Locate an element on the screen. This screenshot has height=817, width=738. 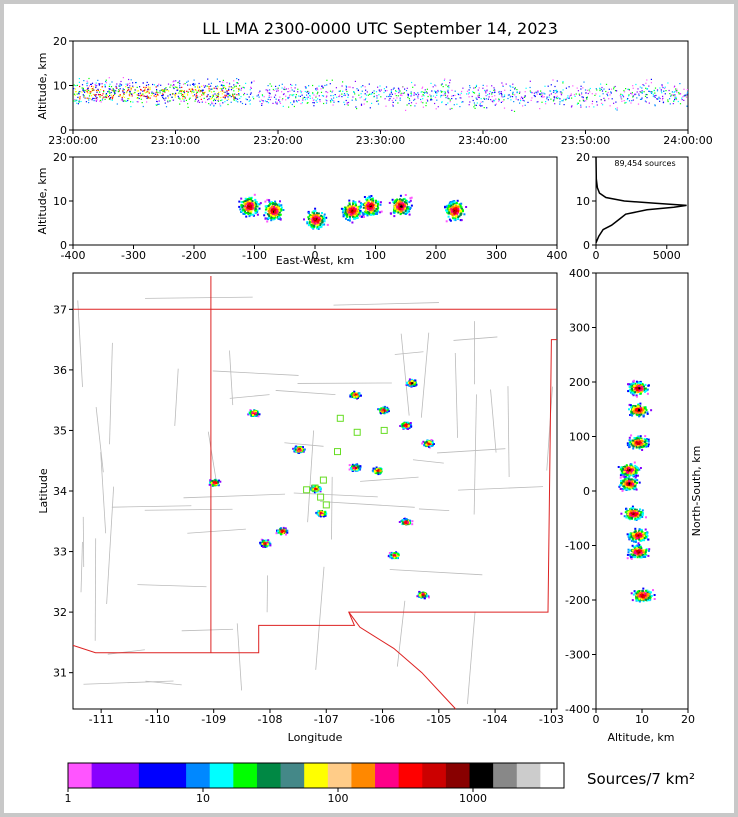
county-line is located at coordinates (207, 630).